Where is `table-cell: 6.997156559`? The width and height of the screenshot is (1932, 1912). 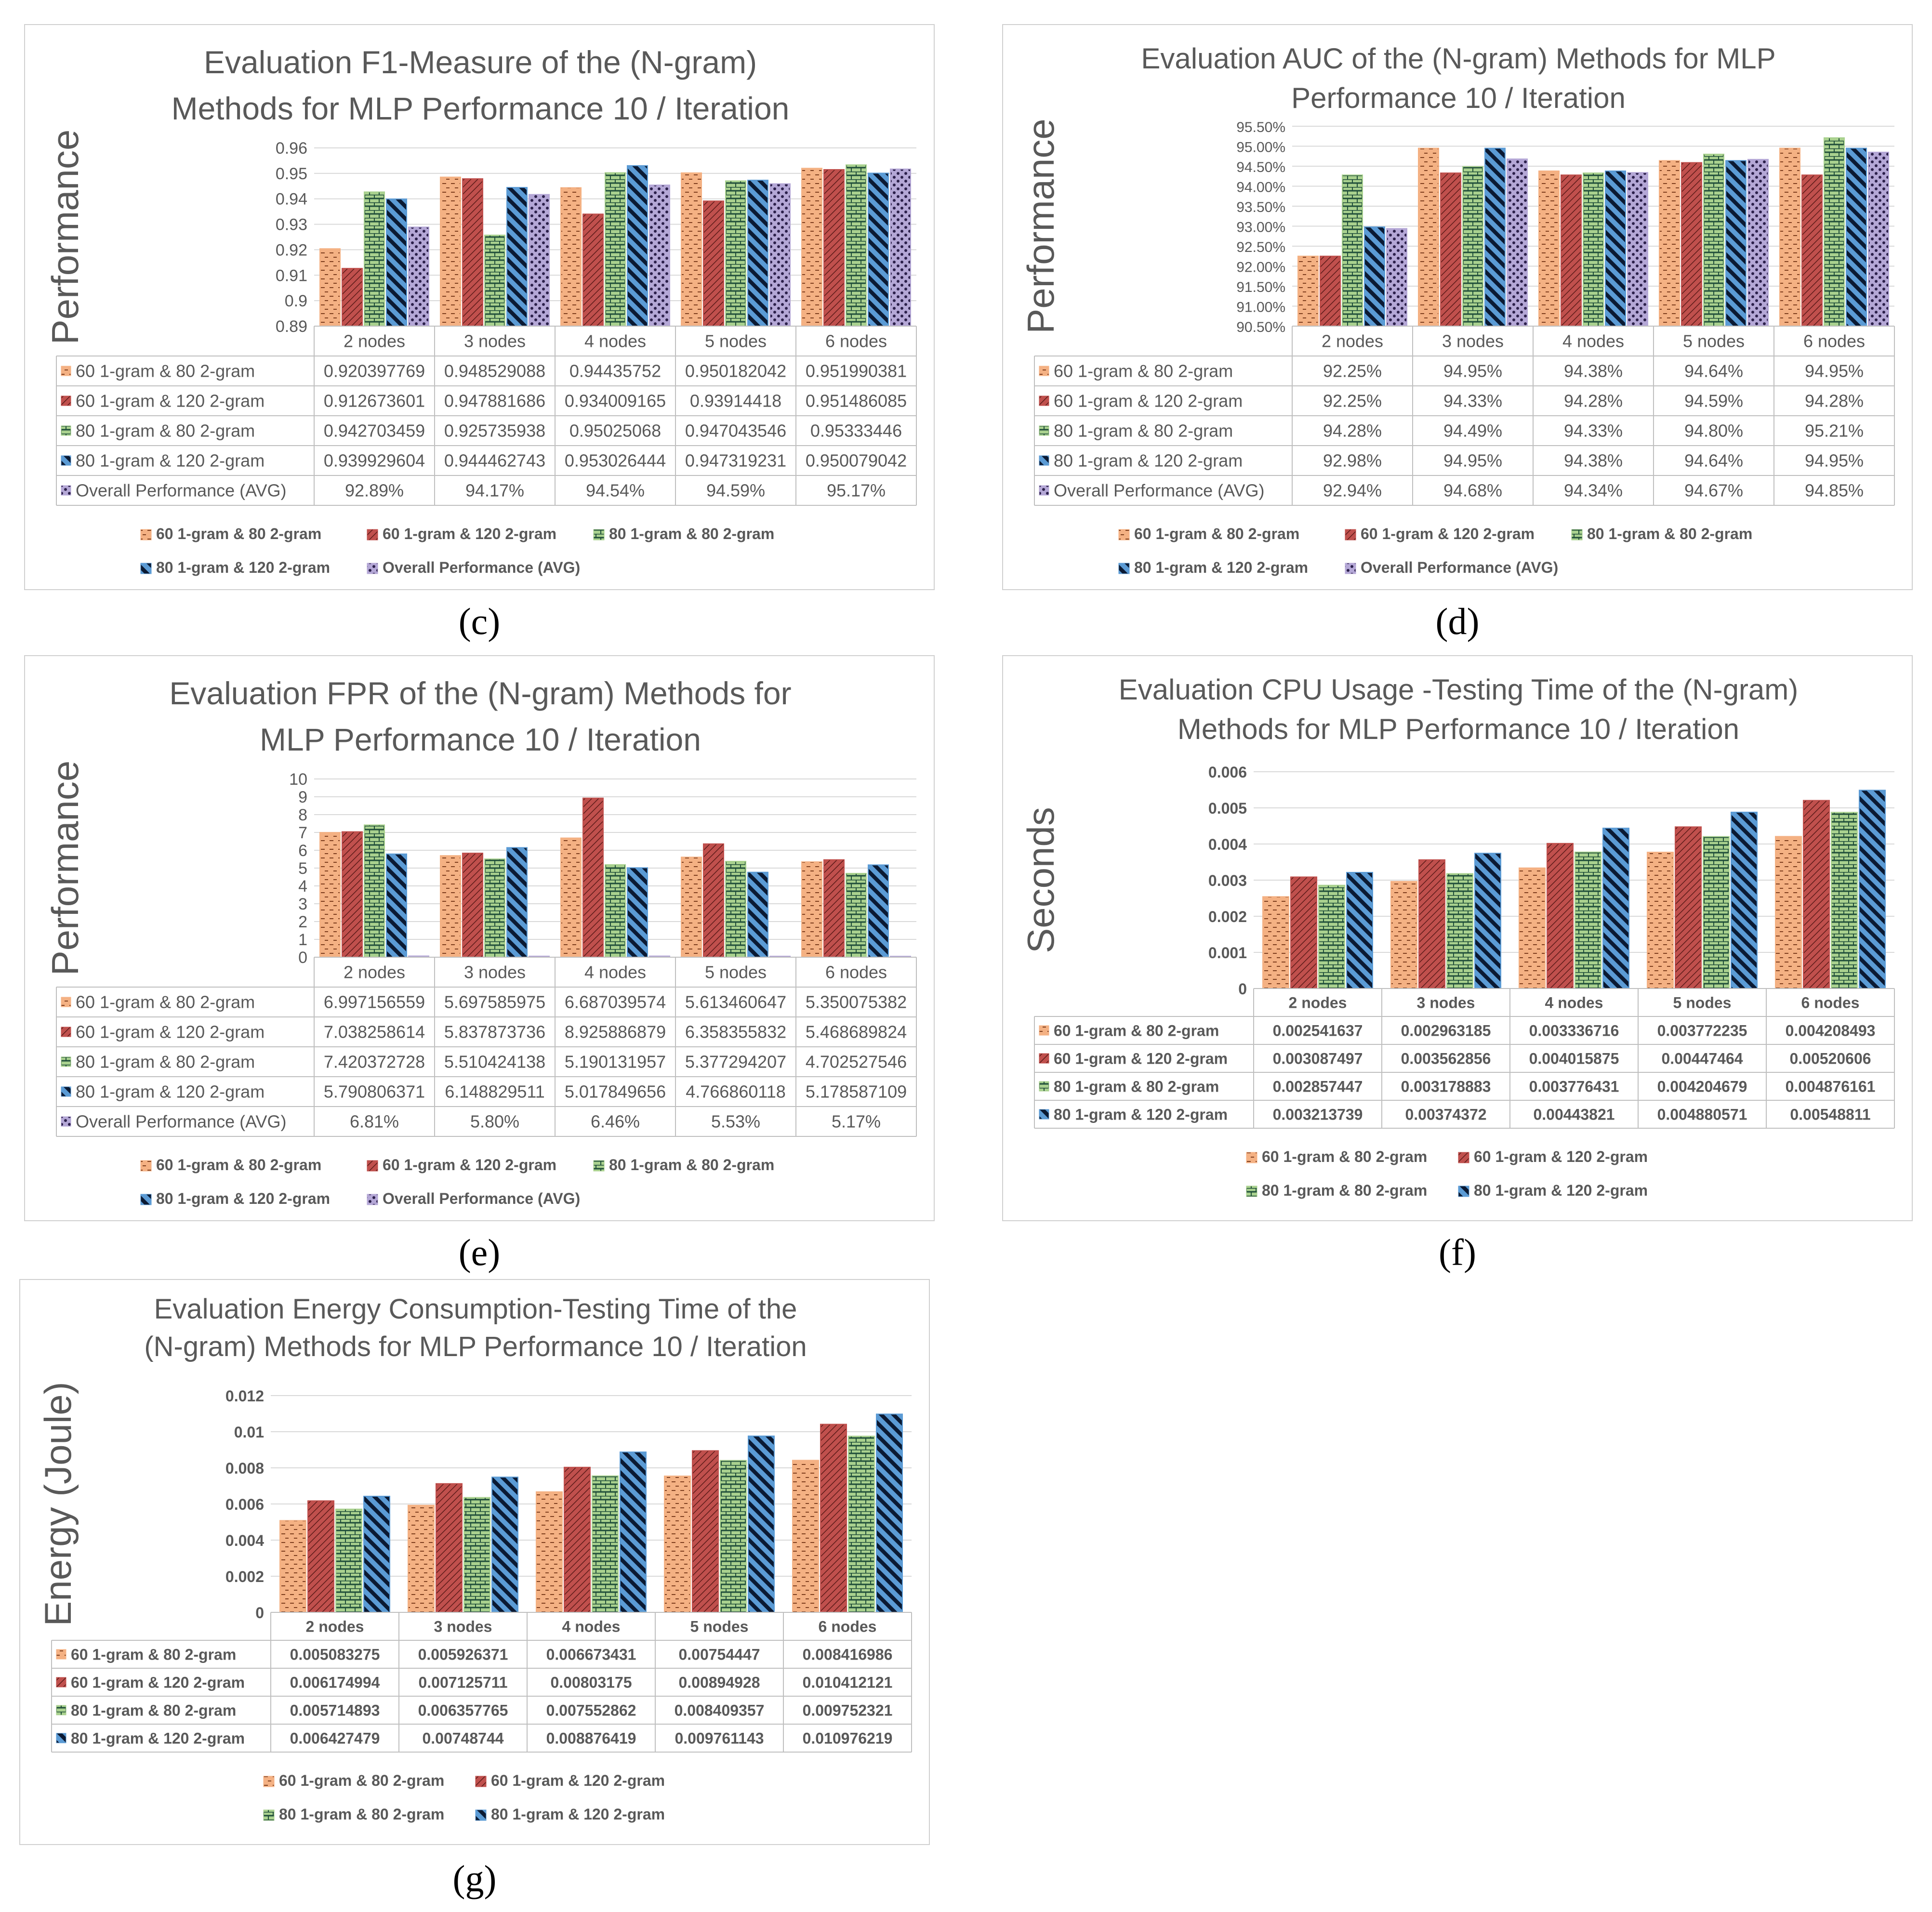
table-cell: 6.997156559 is located at coordinates (374, 1002).